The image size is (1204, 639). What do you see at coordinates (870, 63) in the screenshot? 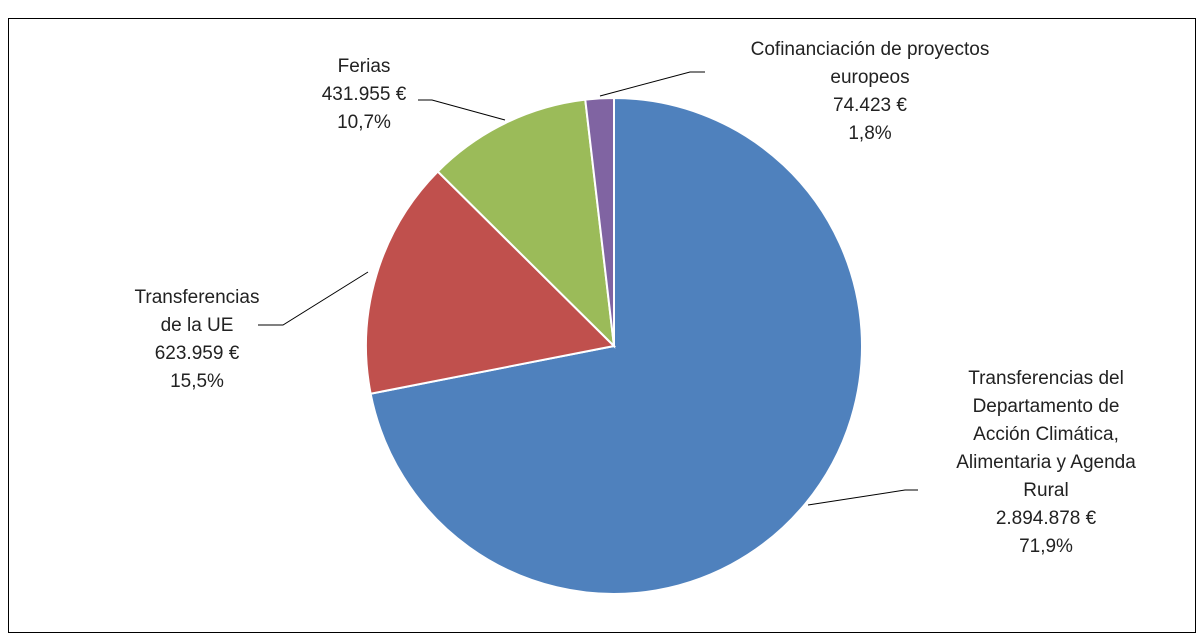
I see `category-label: Cofinanciación de proyectos europeos` at bounding box center [870, 63].